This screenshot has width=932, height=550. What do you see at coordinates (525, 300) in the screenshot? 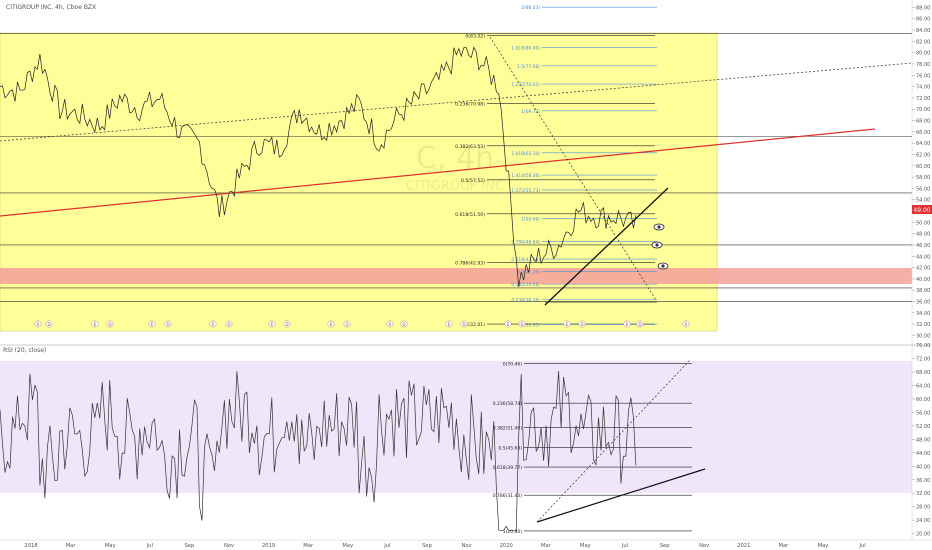
I see `fib-ext-label: 0.236(36.36)` at bounding box center [525, 300].